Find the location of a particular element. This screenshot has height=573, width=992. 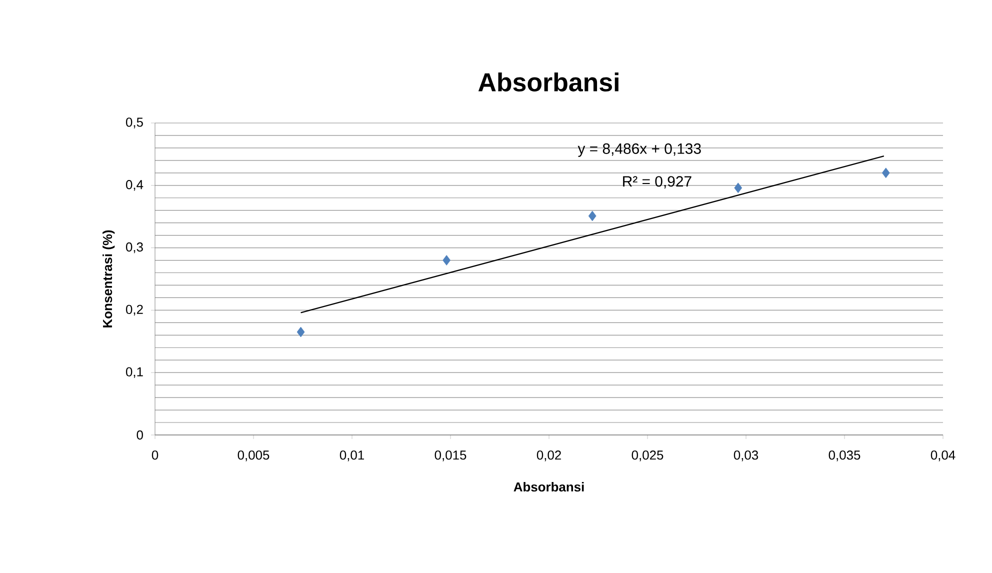

y-tick-label: 0,4 is located at coordinates (135, 185).